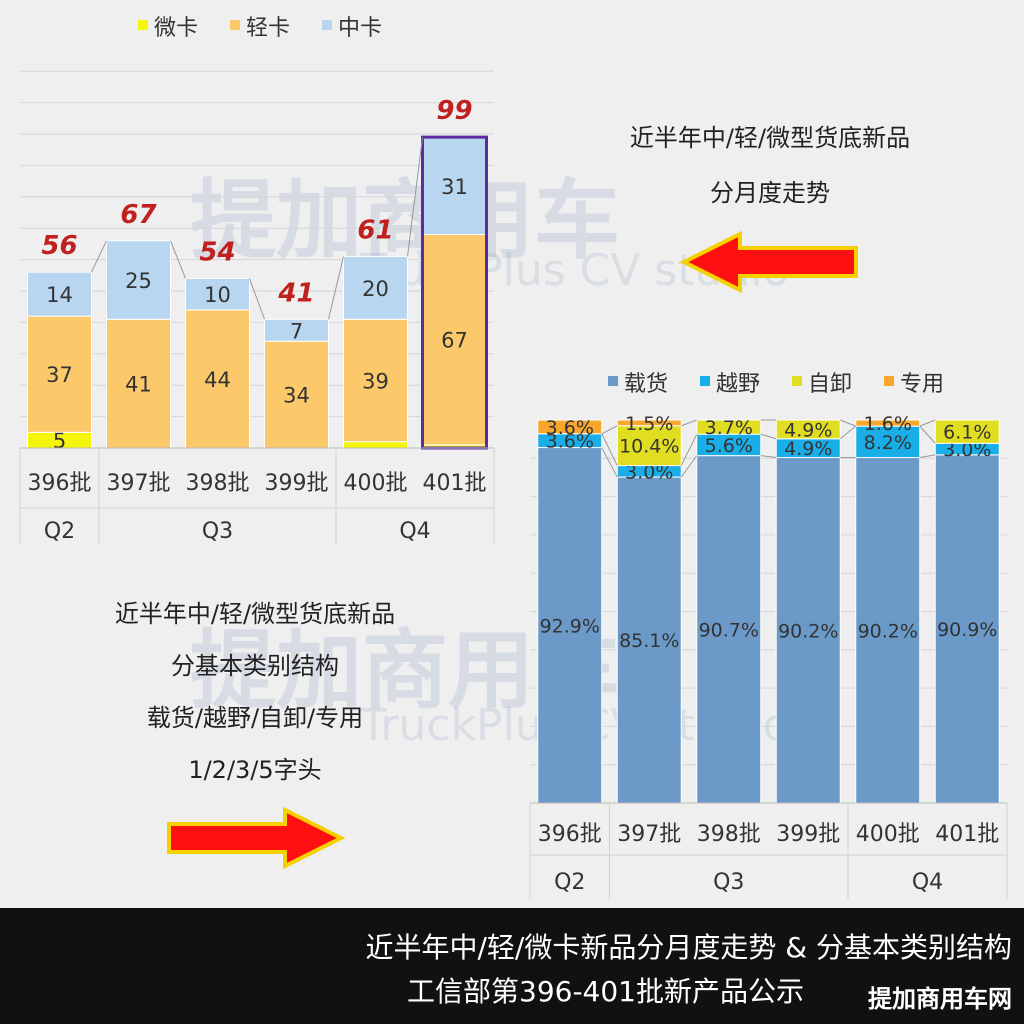 This screenshot has width=1024, height=1024. Describe the element at coordinates (729, 446) in the screenshot. I see `data-label: 5.6%` at that location.